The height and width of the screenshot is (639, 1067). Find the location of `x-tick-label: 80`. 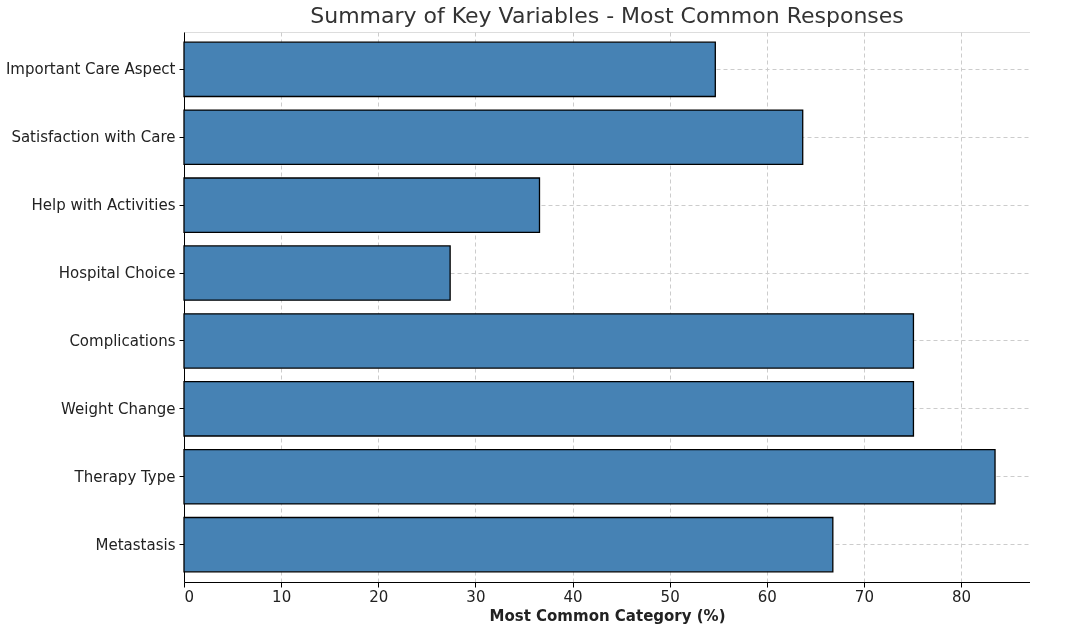

x-tick-label: 80 is located at coordinates (961, 596).